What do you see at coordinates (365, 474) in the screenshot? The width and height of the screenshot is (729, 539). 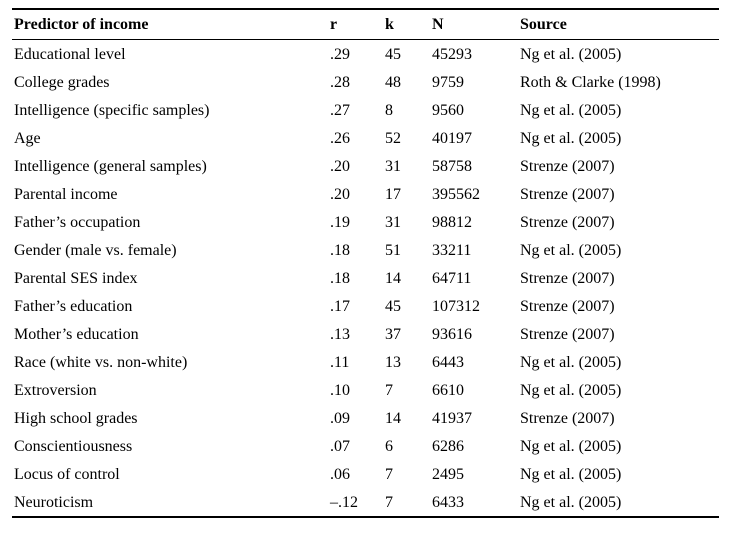 I see `table-row: Locus of control .06 7 2495 Ng et al. (2005)` at bounding box center [365, 474].